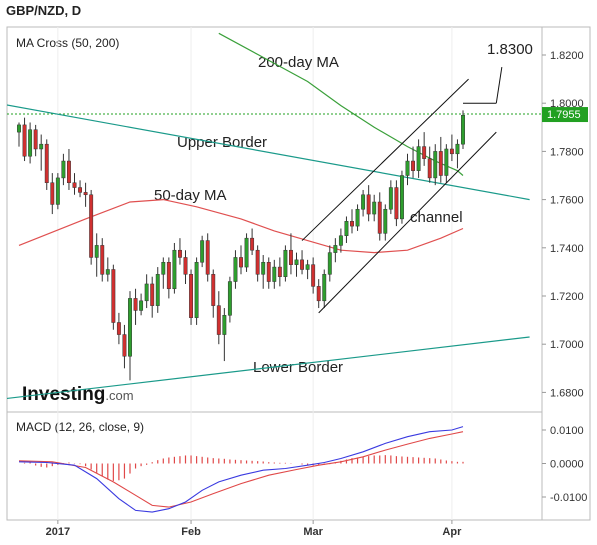 This screenshot has height=545, width=597. What do you see at coordinates (510, 49) in the screenshot?
I see `target-annotation: 1.8300` at bounding box center [510, 49].